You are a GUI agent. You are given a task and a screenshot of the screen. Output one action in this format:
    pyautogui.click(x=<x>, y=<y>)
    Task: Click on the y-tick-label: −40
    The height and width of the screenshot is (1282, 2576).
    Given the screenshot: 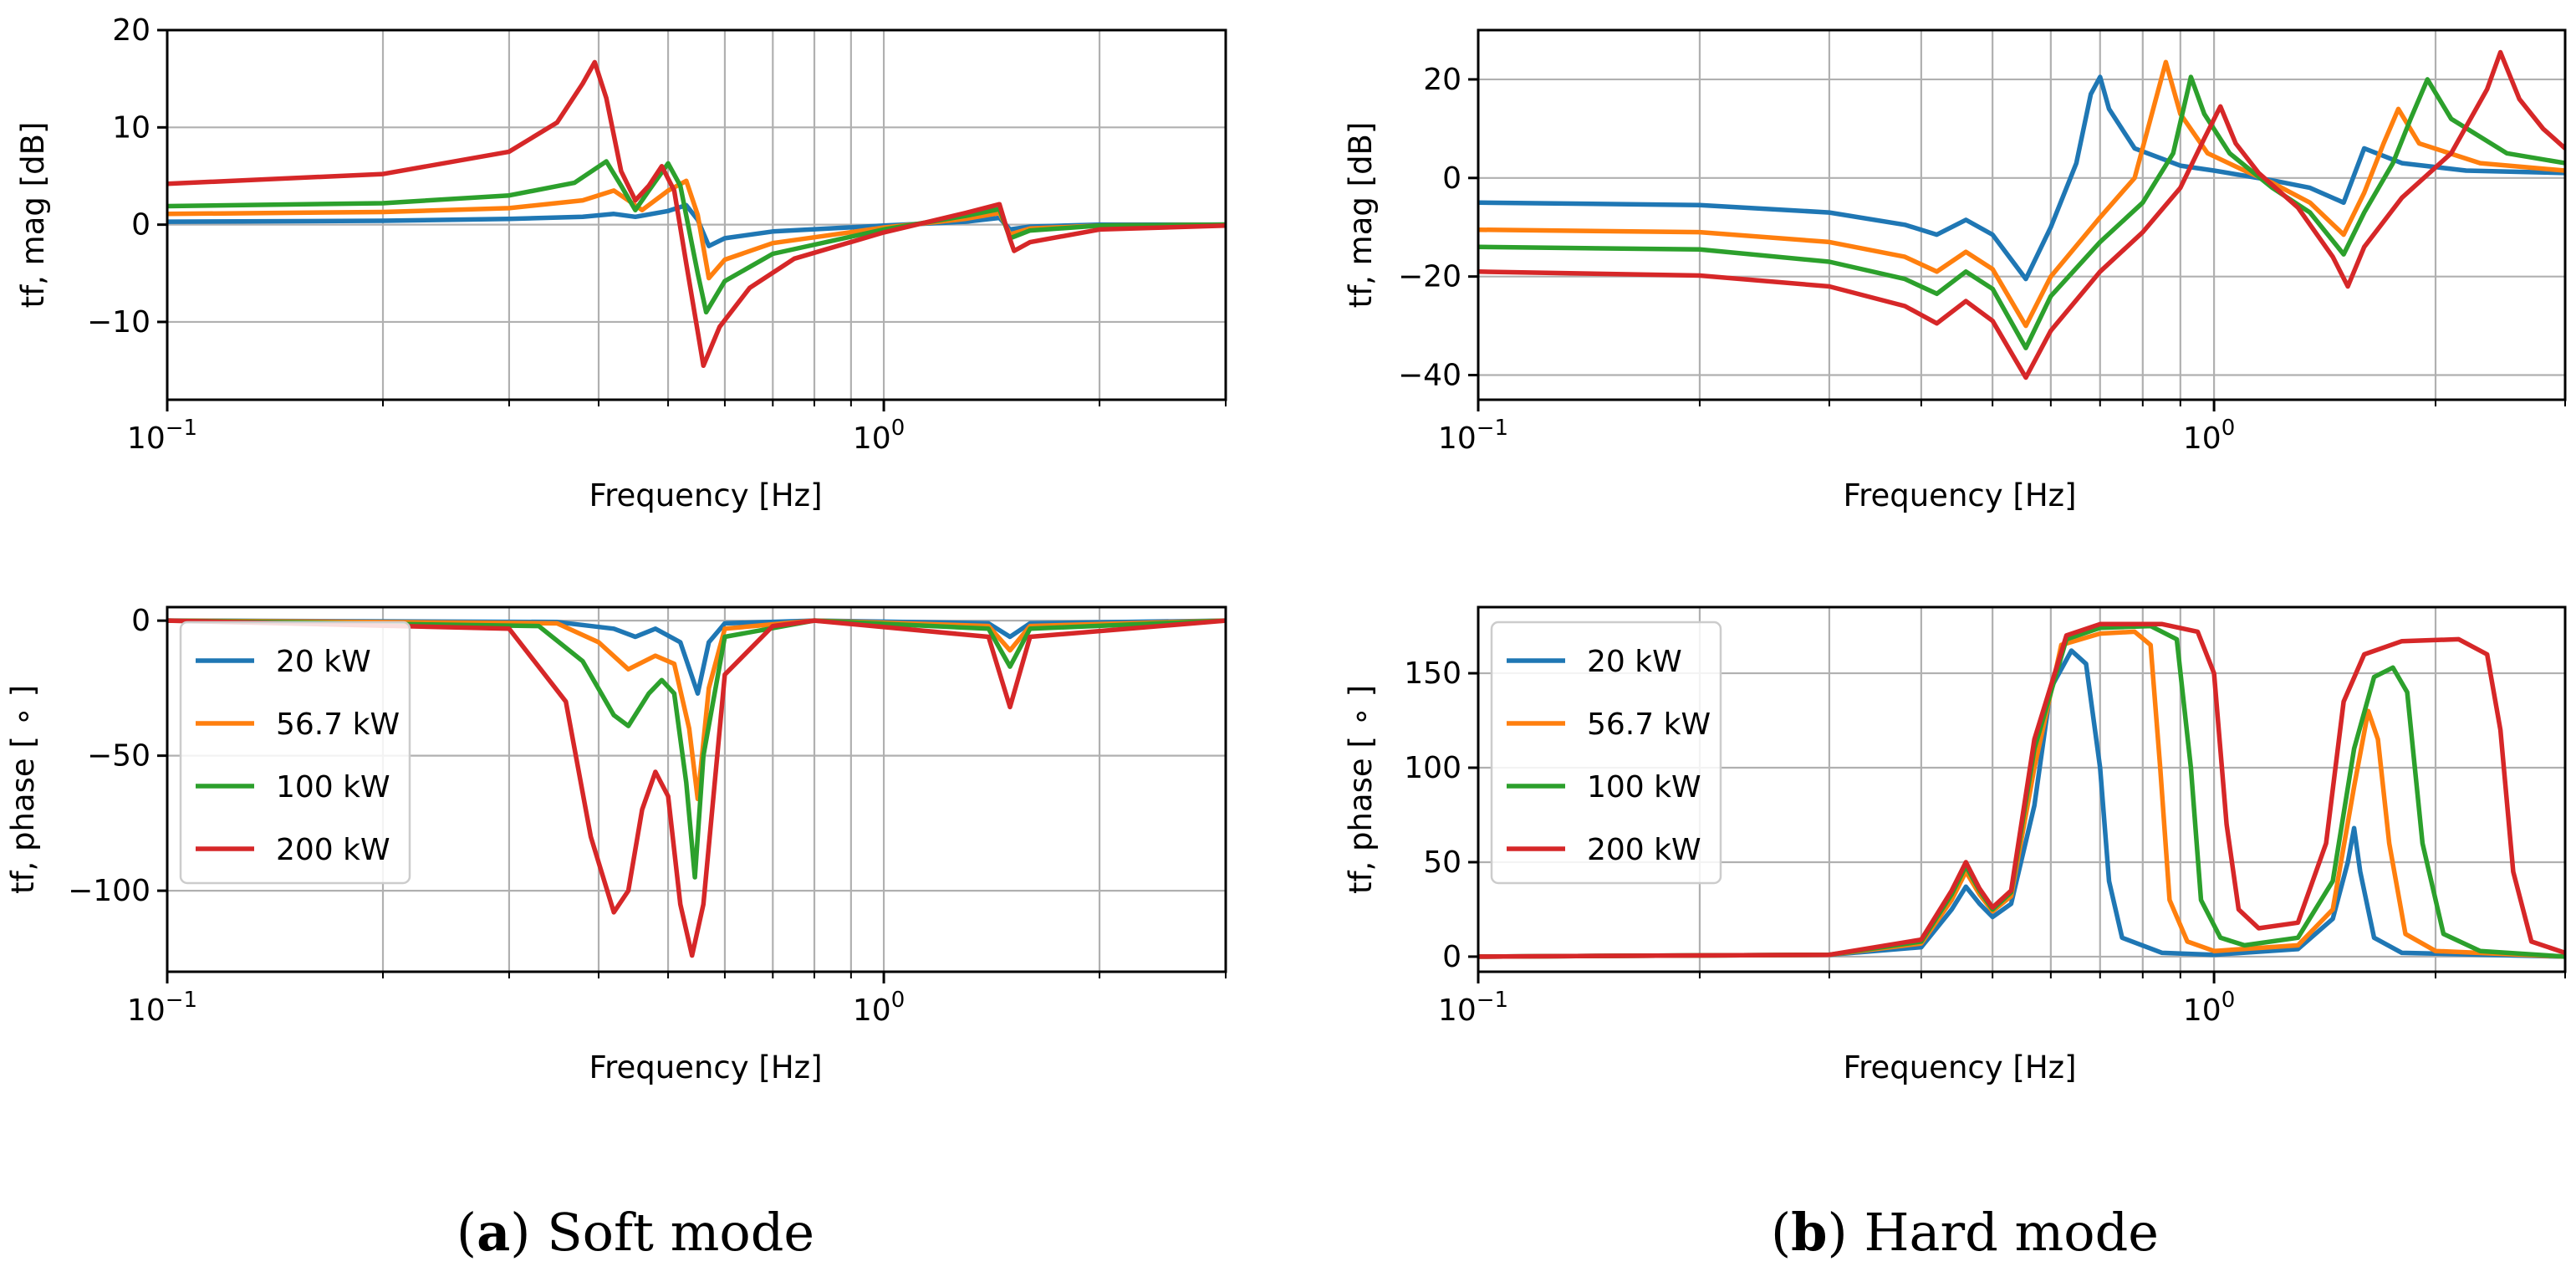 What is the action you would take?
    pyautogui.click(x=1429, y=376)
    